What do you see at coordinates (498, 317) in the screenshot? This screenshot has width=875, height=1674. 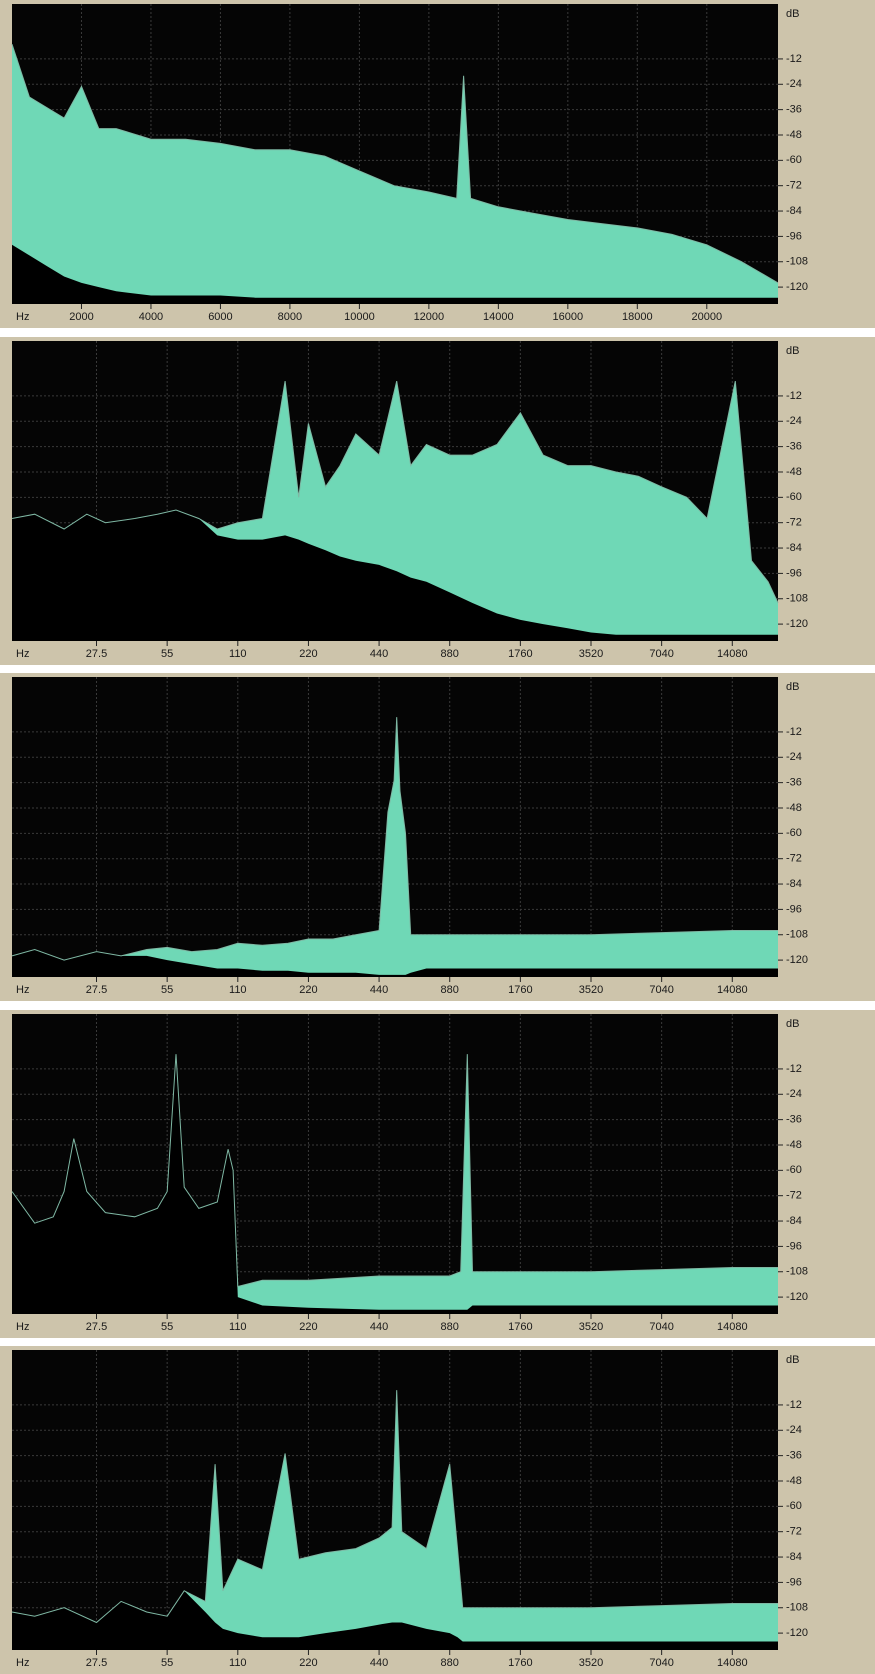 I see `x-tick-label: 14000` at bounding box center [498, 317].